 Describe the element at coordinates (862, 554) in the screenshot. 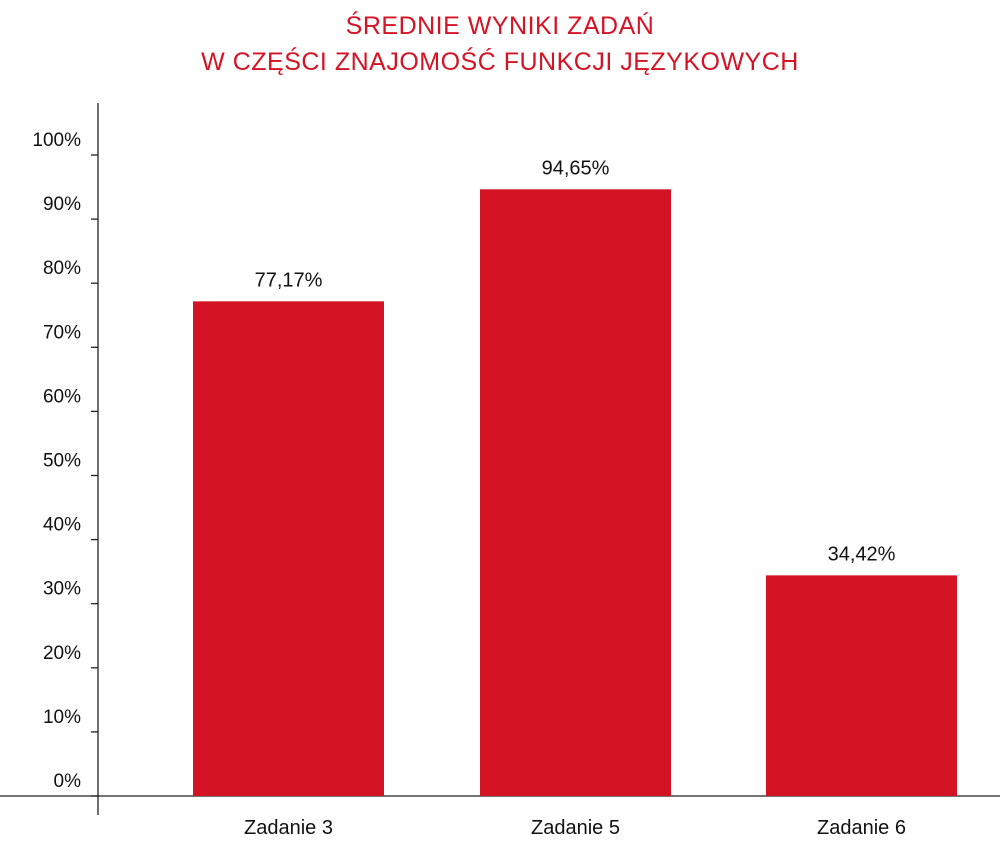

I see `value-label: 34,42%` at that location.